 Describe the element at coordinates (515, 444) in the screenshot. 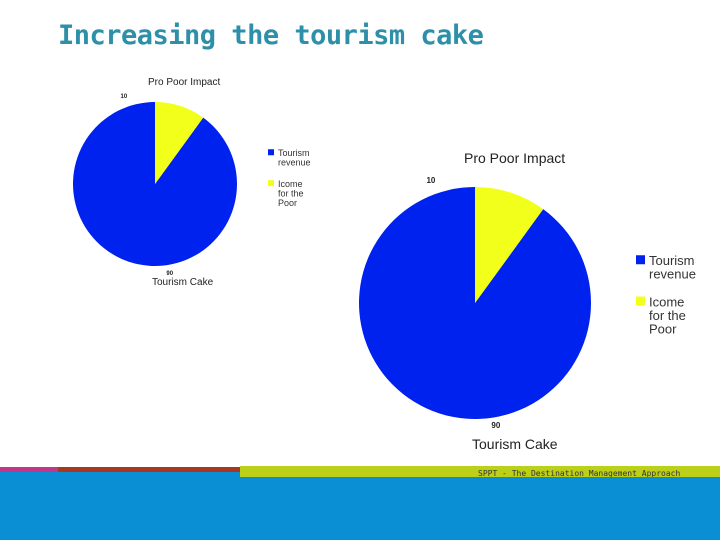

I see `large-pie-xlabel: Tourism Cake` at that location.